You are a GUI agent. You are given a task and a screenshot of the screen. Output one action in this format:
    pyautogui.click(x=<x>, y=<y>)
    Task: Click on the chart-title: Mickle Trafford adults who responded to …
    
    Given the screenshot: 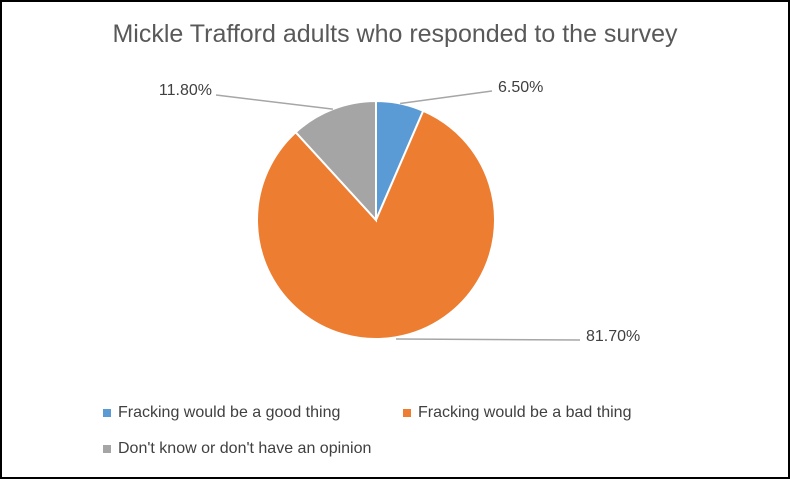 What is the action you would take?
    pyautogui.click(x=395, y=34)
    